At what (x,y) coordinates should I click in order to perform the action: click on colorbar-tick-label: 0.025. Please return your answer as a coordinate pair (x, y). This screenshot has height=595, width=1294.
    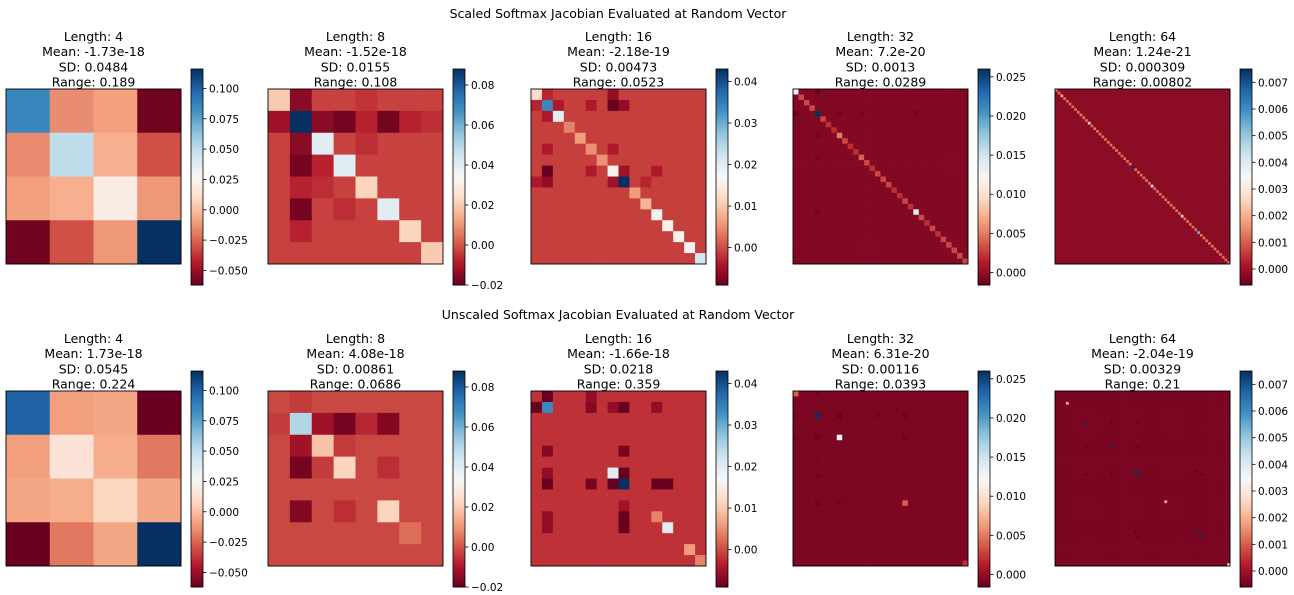
    Looking at the image, I should click on (1011, 78).